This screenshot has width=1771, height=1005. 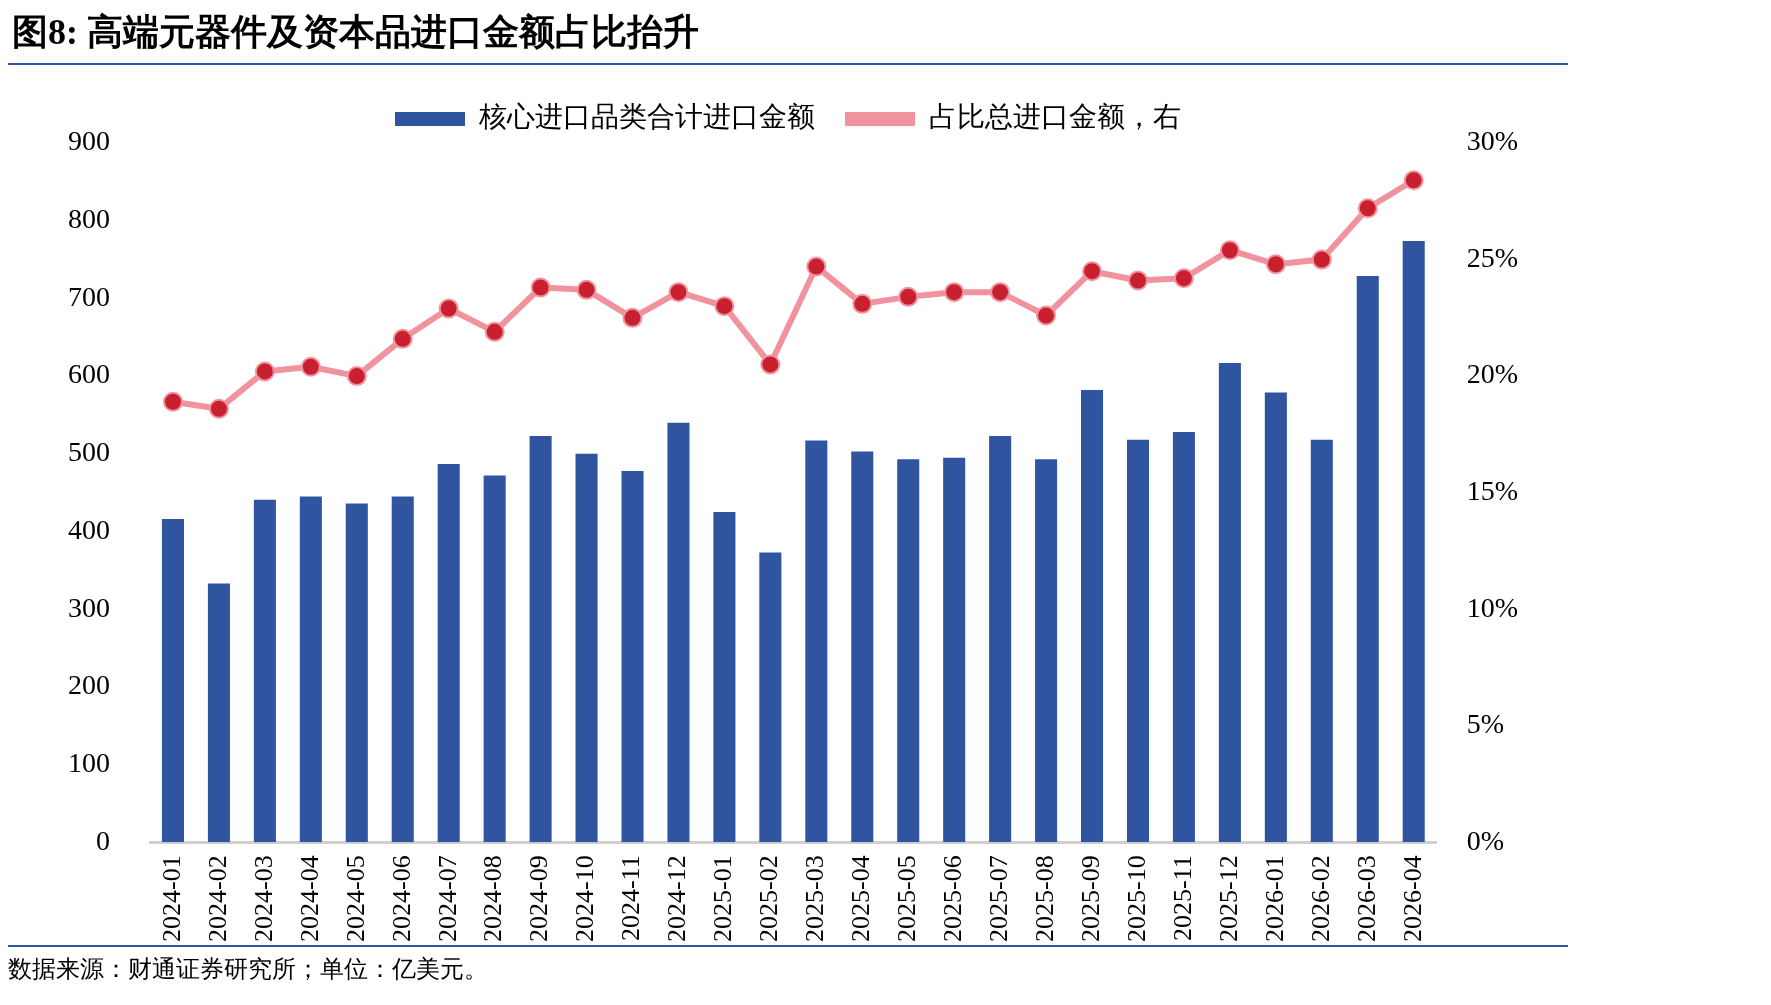 What do you see at coordinates (493, 899) in the screenshot?
I see `x-tick-label: 2024-08` at bounding box center [493, 899].